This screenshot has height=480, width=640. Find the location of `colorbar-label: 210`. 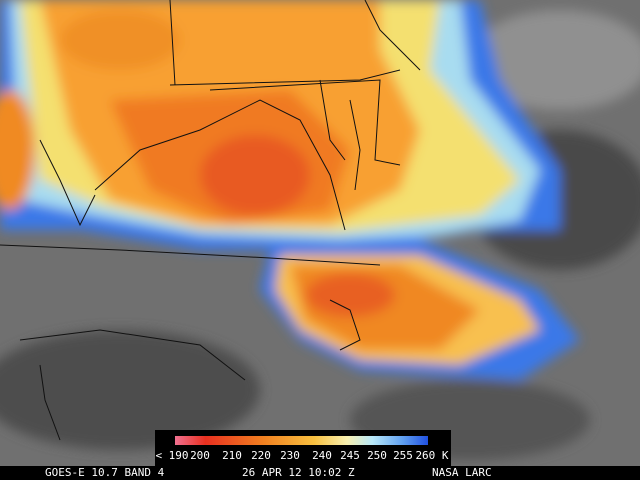

colorbar-label: 210 is located at coordinates (232, 455).